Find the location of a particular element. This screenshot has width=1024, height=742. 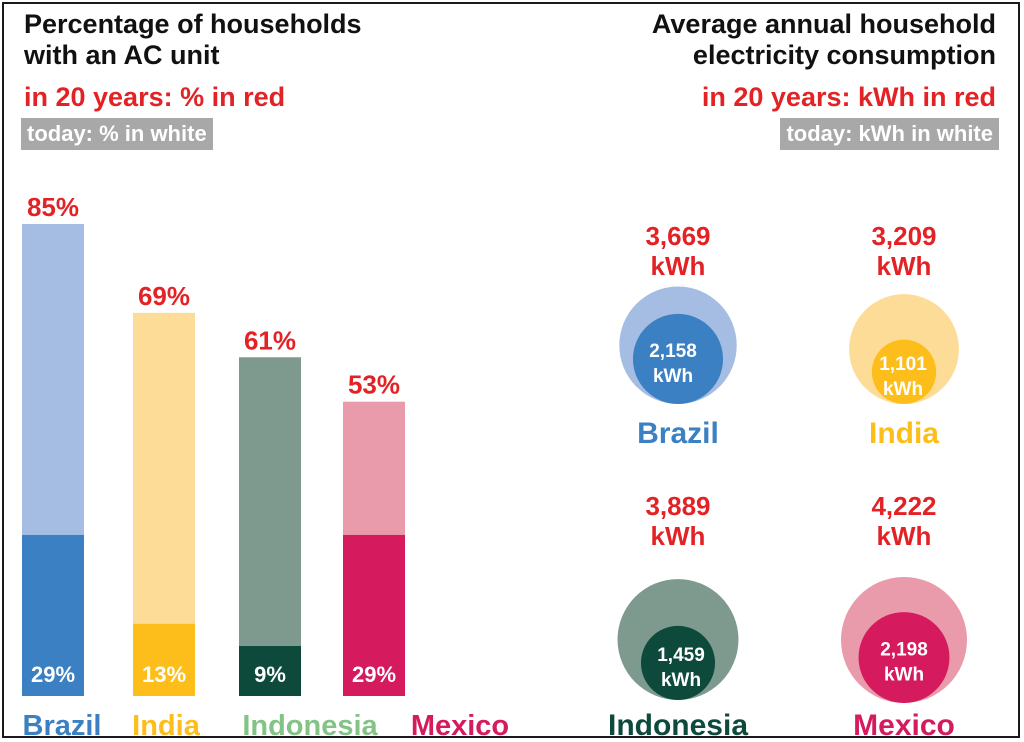

bubble-category-mexico: Mexico is located at coordinates (904, 725).